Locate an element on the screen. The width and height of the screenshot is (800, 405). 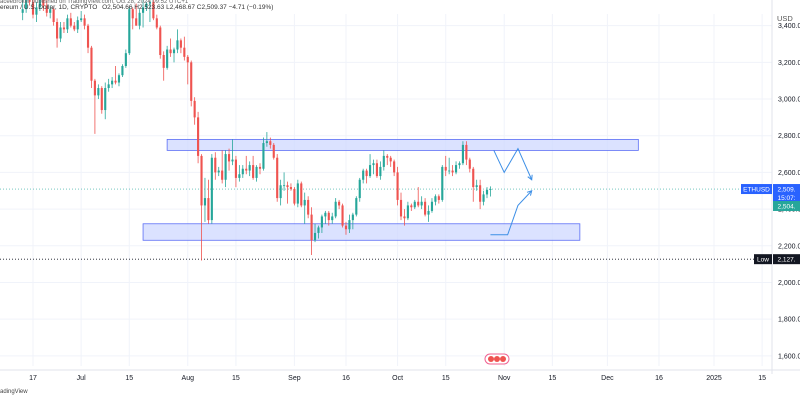
y-tick-label: 2,200.00 is located at coordinates (789, 246).